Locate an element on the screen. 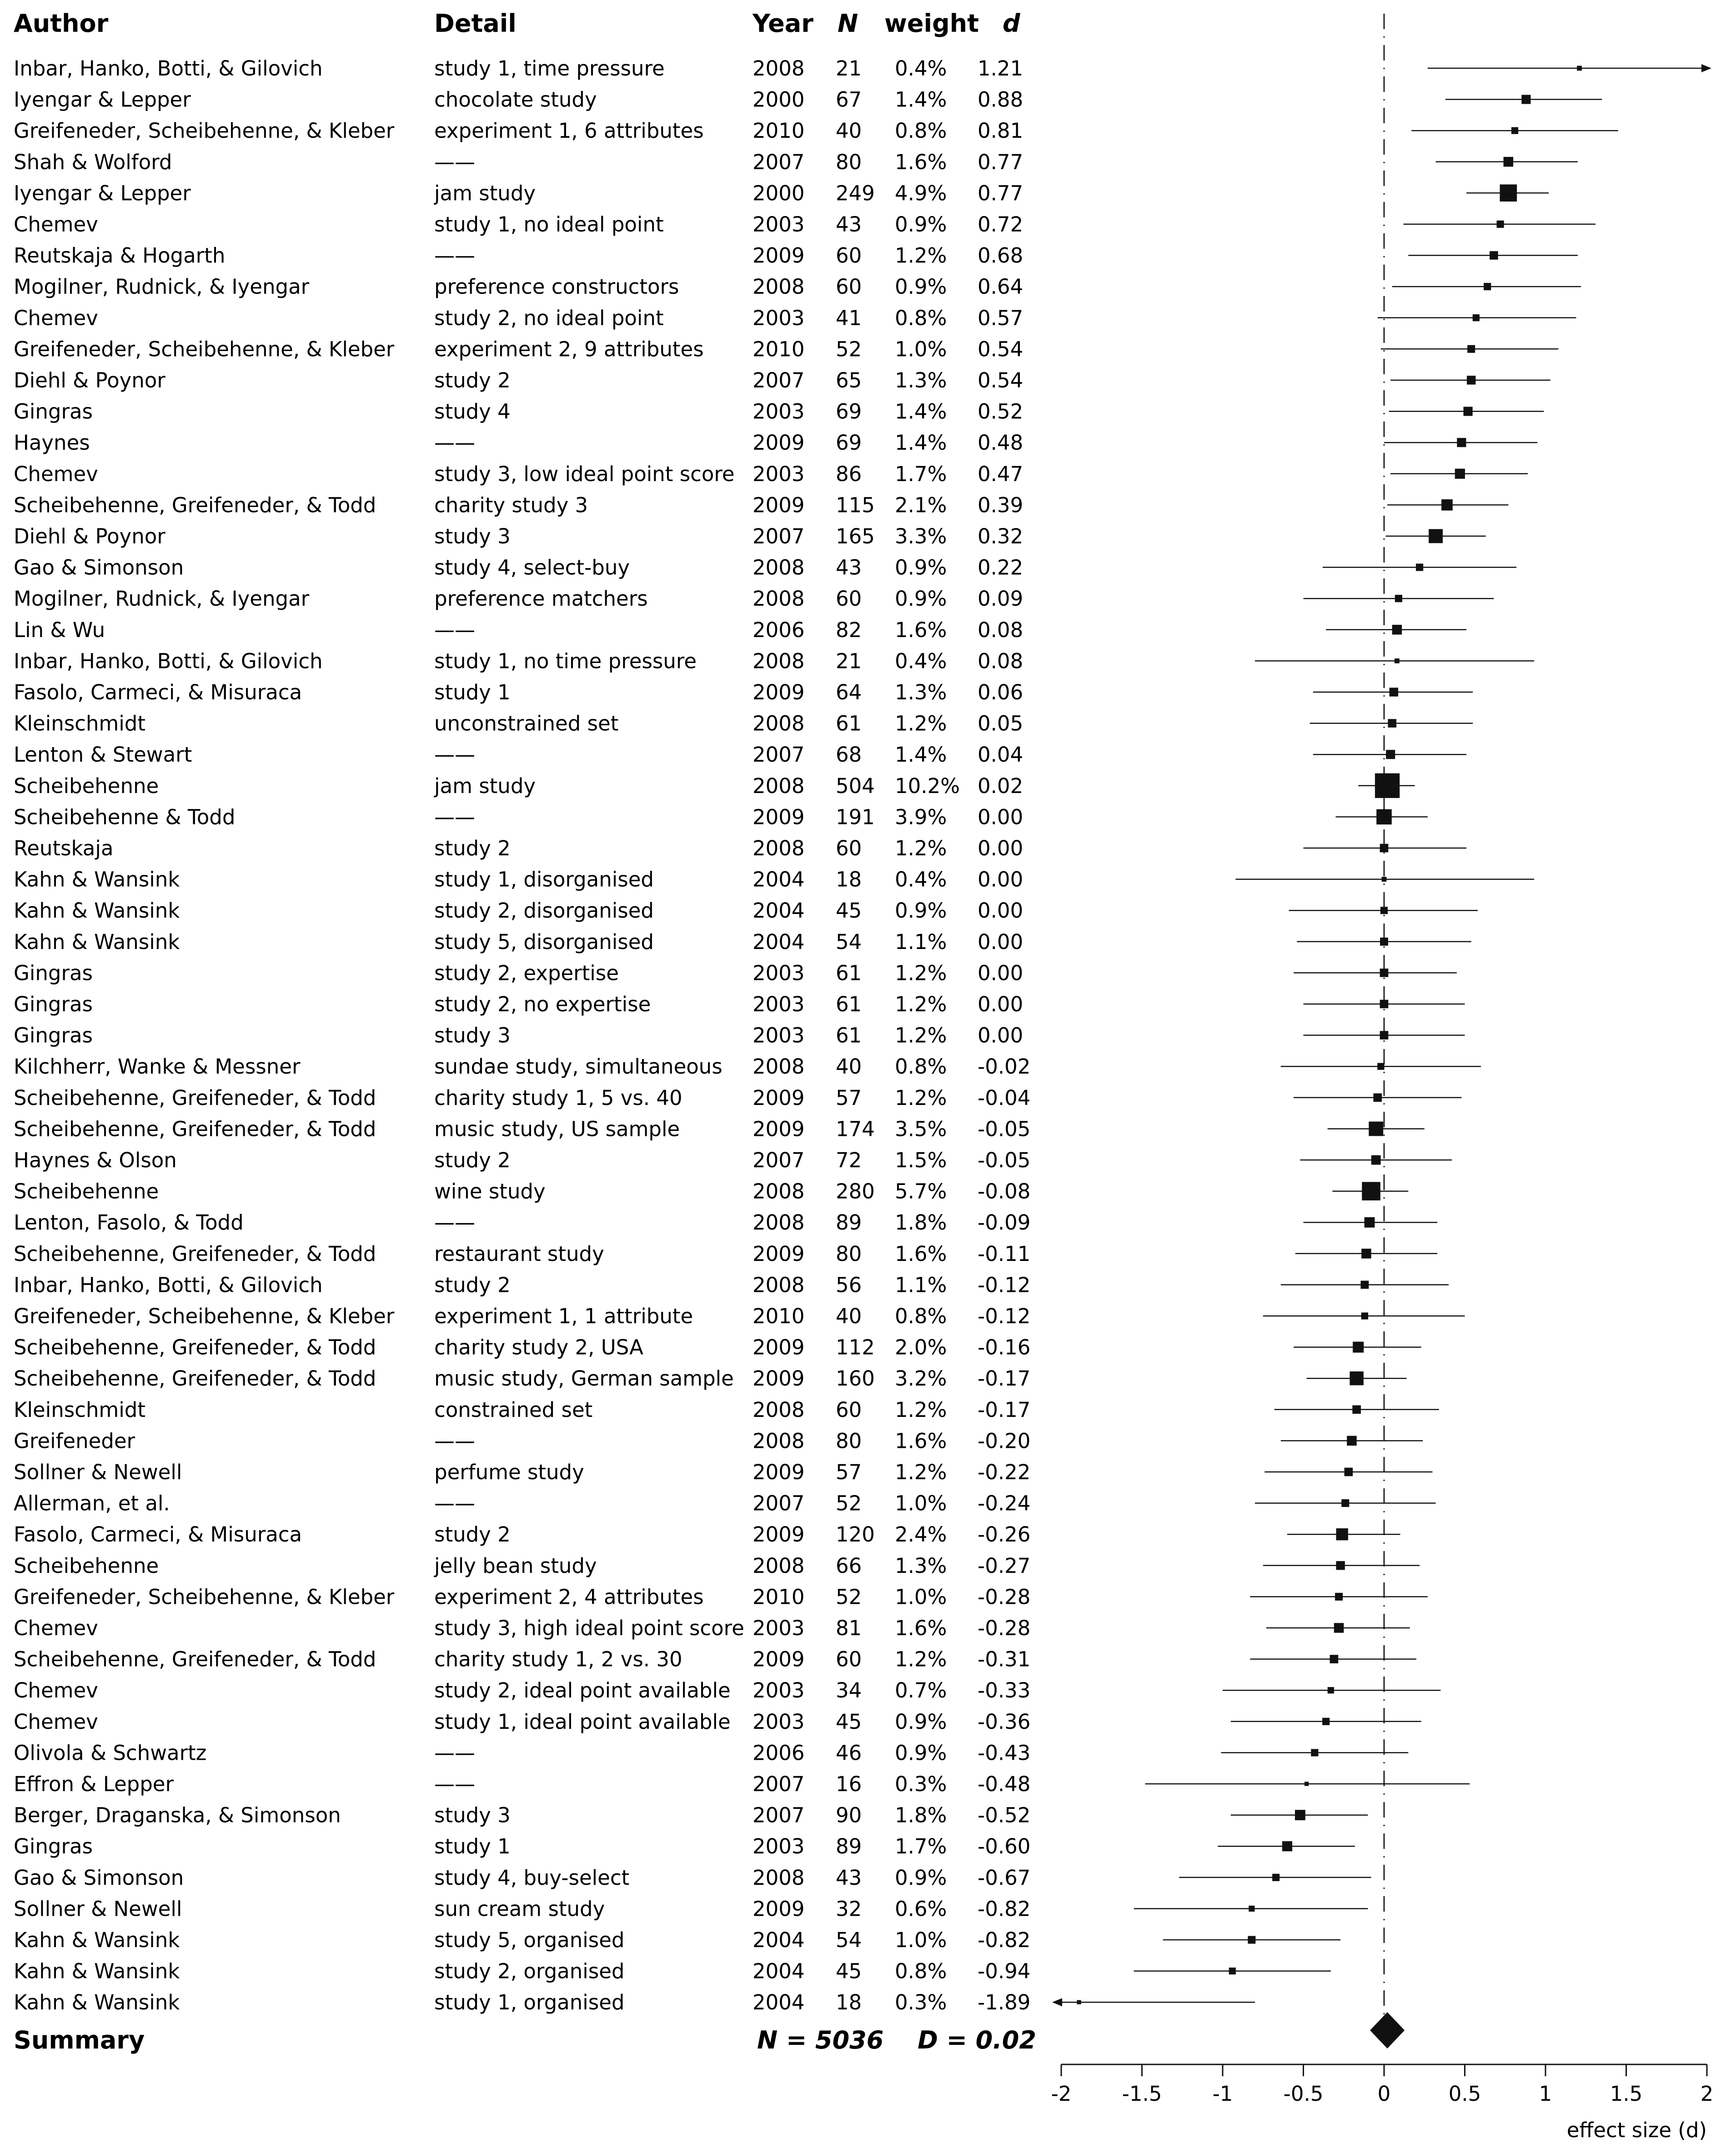 The width and height of the screenshot is (1736, 2149). n-cell: 65 is located at coordinates (849, 380).